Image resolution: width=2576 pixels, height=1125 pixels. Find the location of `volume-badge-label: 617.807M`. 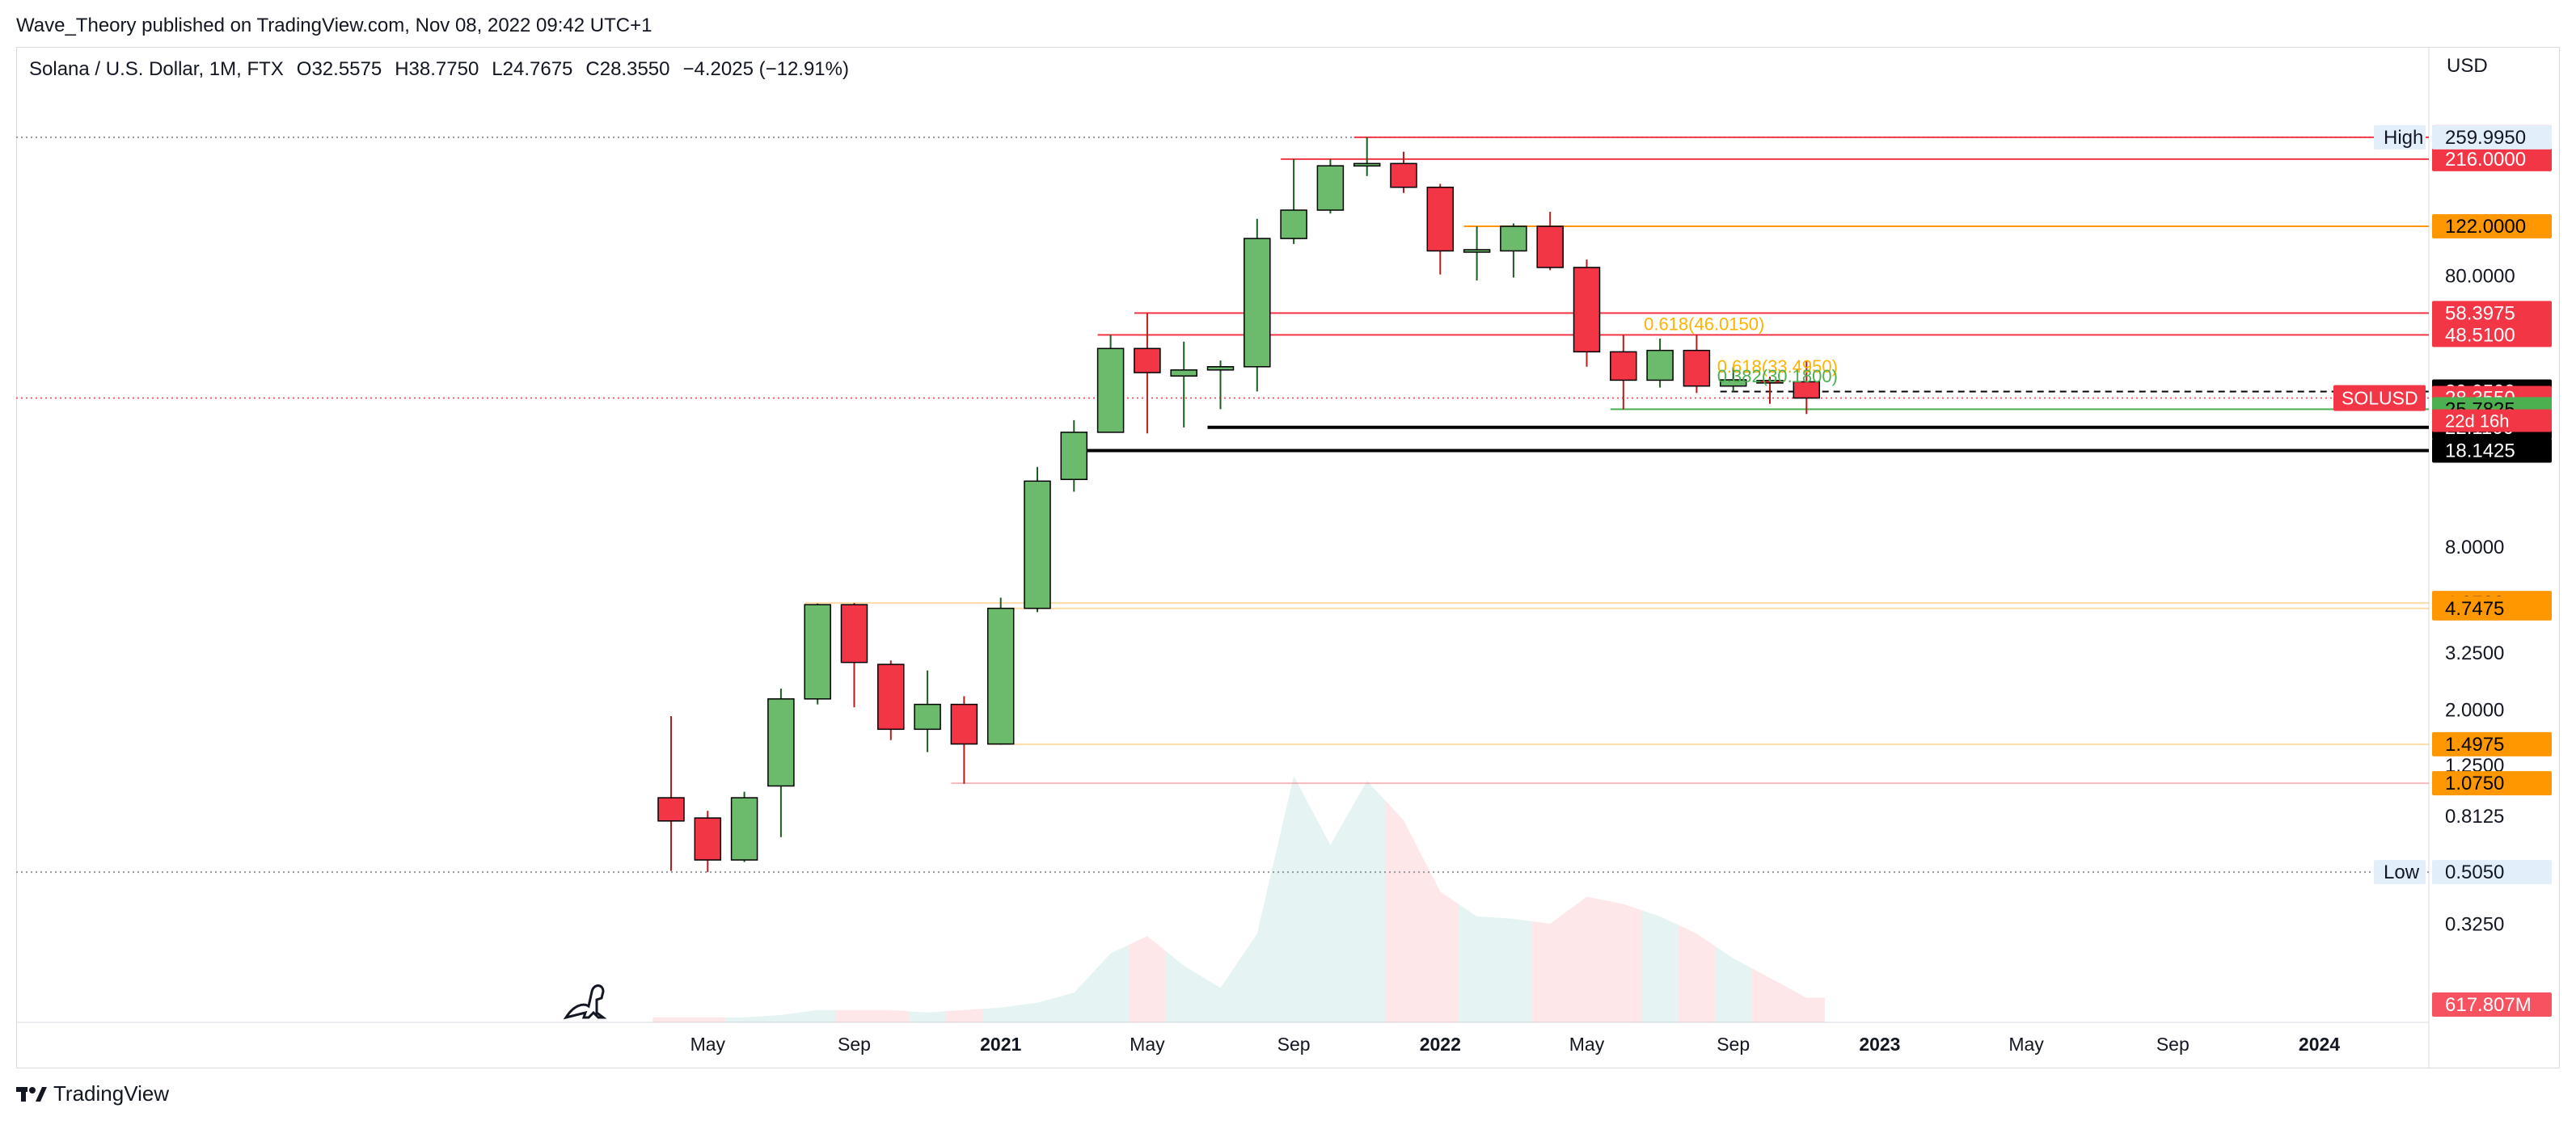

volume-badge-label: 617.807M is located at coordinates (2488, 1005).